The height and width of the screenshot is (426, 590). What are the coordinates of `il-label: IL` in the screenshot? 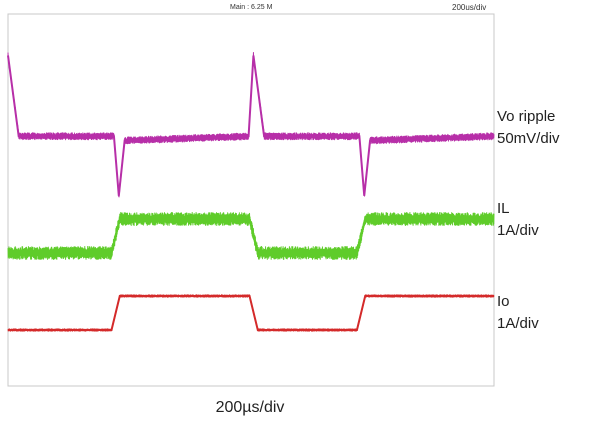 It's located at (503, 208).